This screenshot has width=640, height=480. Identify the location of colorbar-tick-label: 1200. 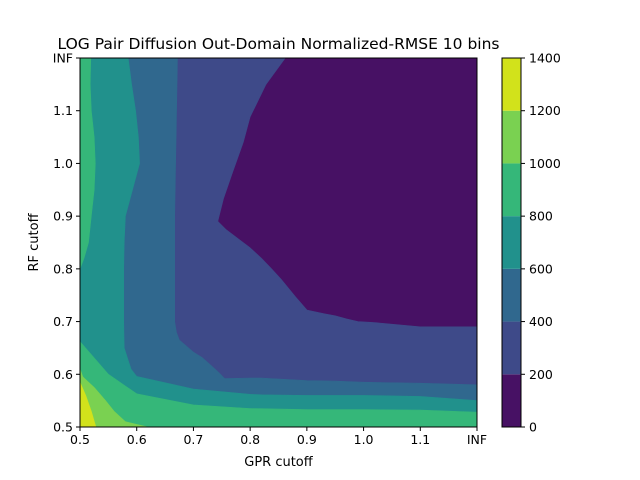
(545, 110).